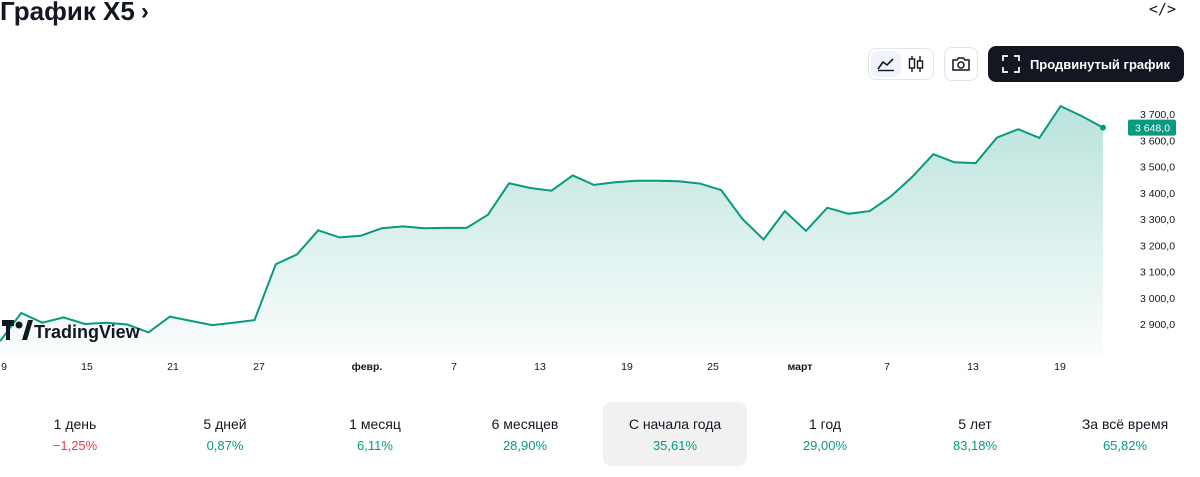  I want to click on period-change-value: 83,18%, so click(975, 445).